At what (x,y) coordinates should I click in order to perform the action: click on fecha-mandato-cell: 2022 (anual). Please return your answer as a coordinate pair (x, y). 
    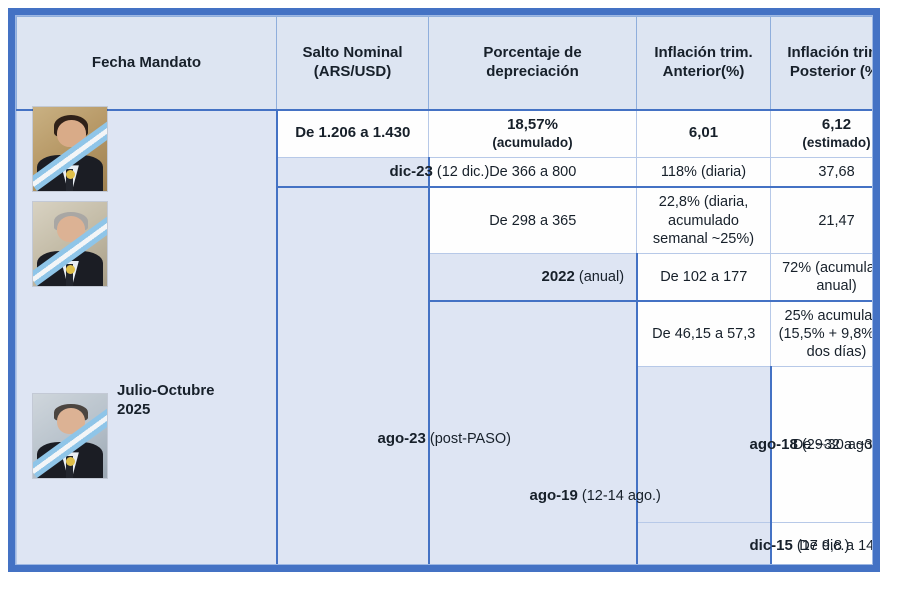
    Looking at the image, I should click on (533, 277).